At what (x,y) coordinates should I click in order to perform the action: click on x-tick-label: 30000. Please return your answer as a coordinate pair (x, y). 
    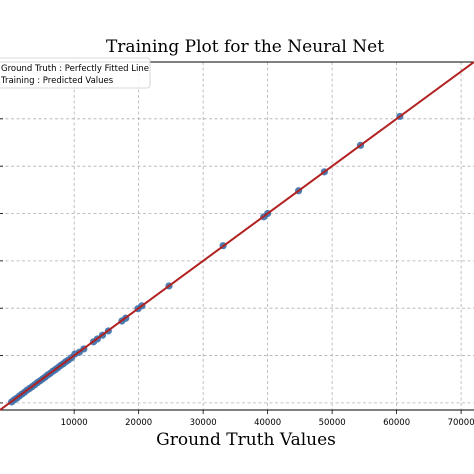
    Looking at the image, I should click on (203, 423).